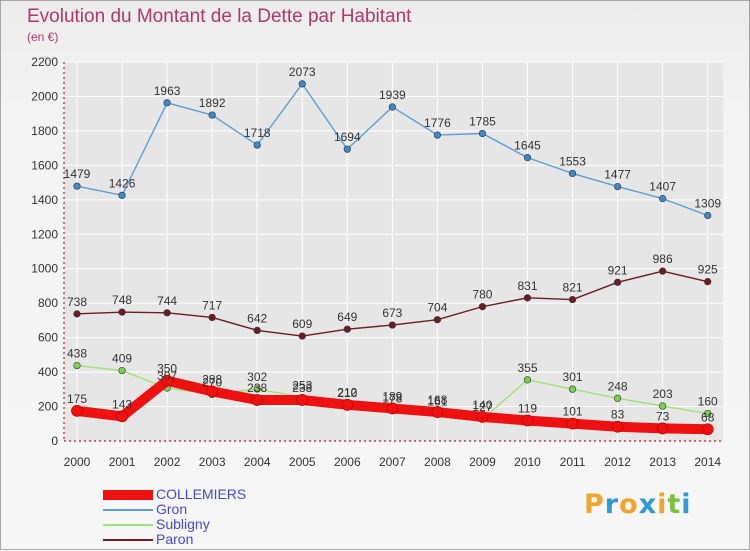 The width and height of the screenshot is (750, 551). I want to click on data-label: 1694, so click(347, 137).